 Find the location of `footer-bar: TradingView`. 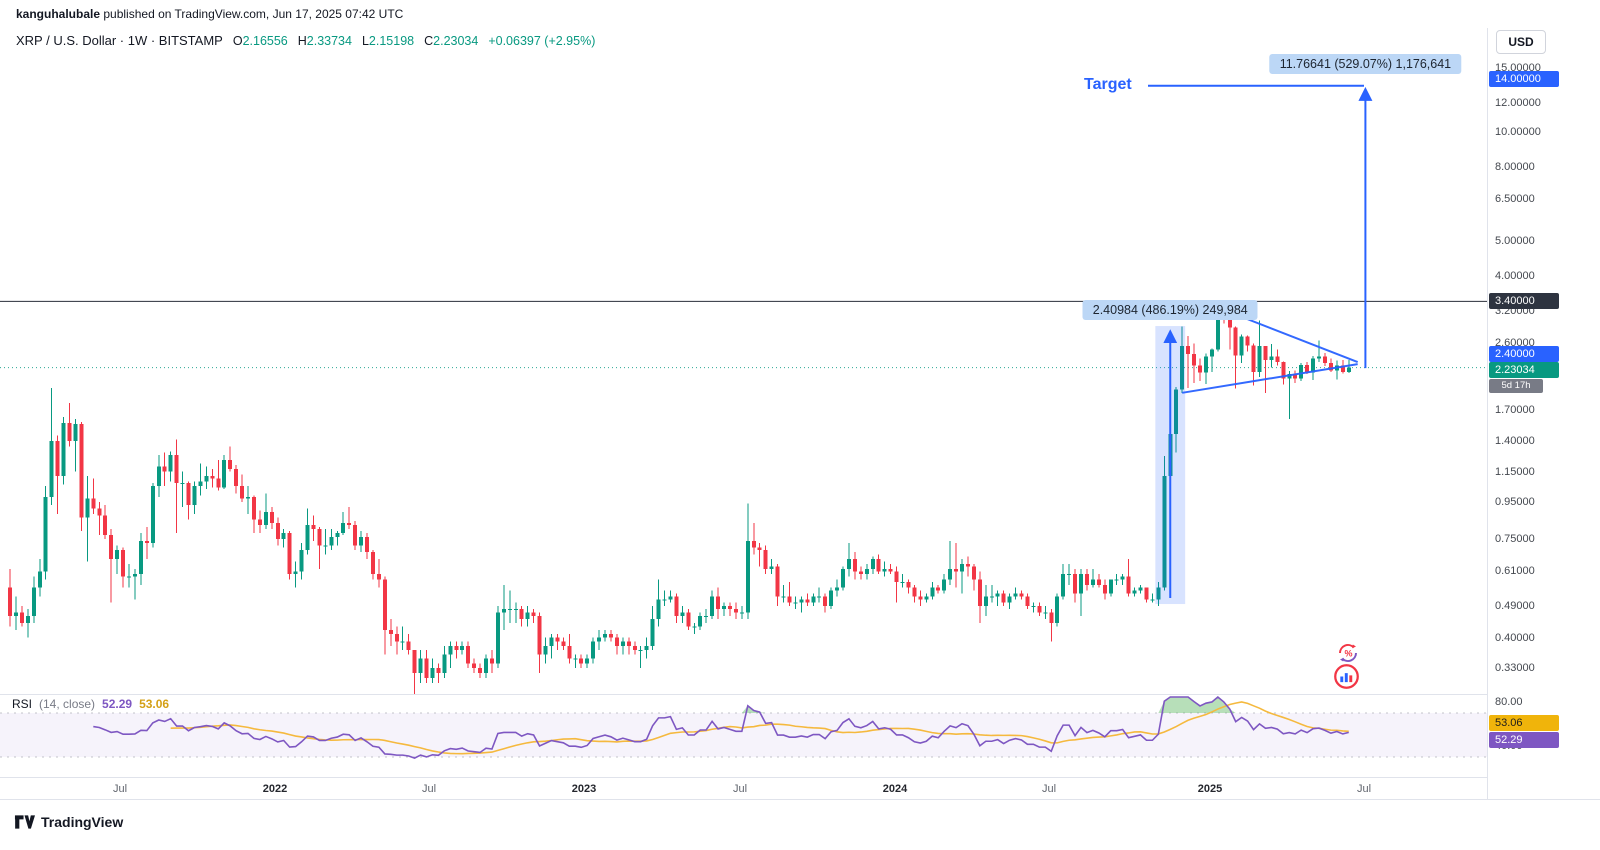

footer-bar: TradingView is located at coordinates (800, 824).